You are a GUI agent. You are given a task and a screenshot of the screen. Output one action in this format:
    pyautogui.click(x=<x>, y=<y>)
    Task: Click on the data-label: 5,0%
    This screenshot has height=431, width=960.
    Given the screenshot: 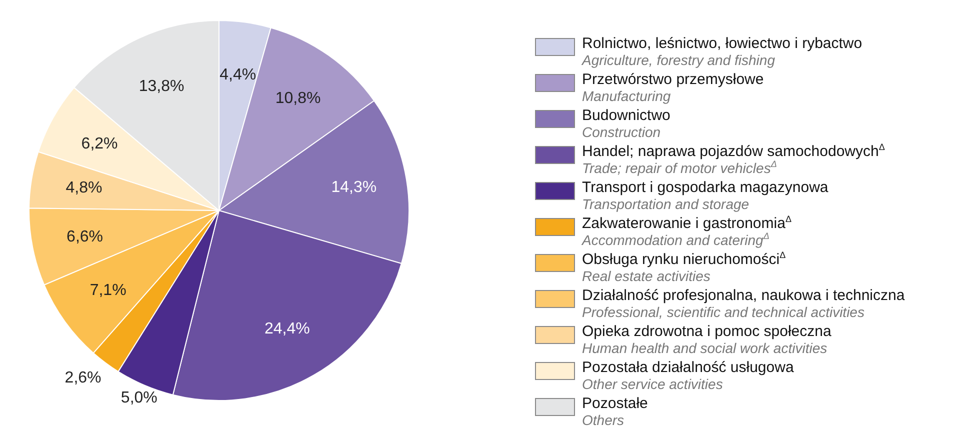 What is the action you would take?
    pyautogui.click(x=139, y=398)
    